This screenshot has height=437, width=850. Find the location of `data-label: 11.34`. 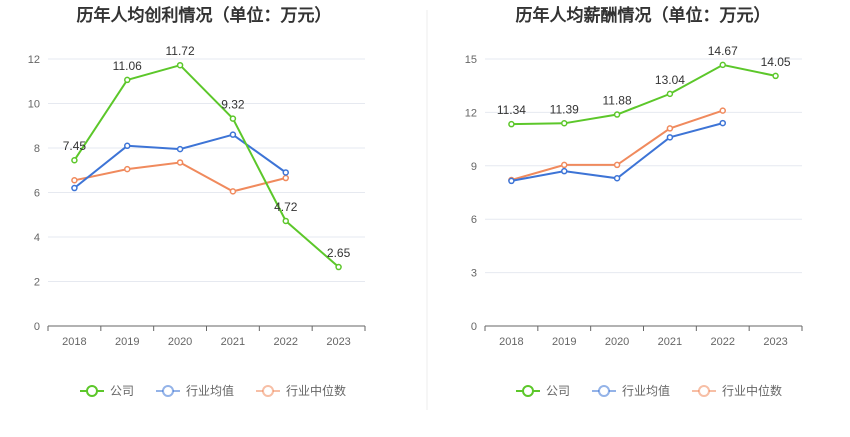

data-label: 11.34 is located at coordinates (511, 110).